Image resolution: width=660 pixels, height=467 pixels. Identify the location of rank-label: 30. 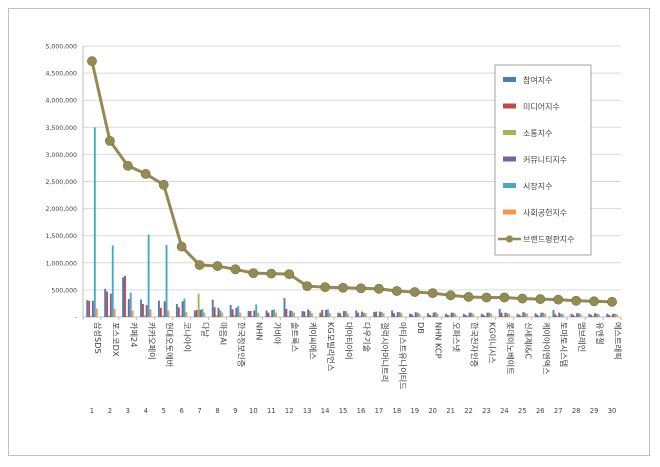
(612, 411).